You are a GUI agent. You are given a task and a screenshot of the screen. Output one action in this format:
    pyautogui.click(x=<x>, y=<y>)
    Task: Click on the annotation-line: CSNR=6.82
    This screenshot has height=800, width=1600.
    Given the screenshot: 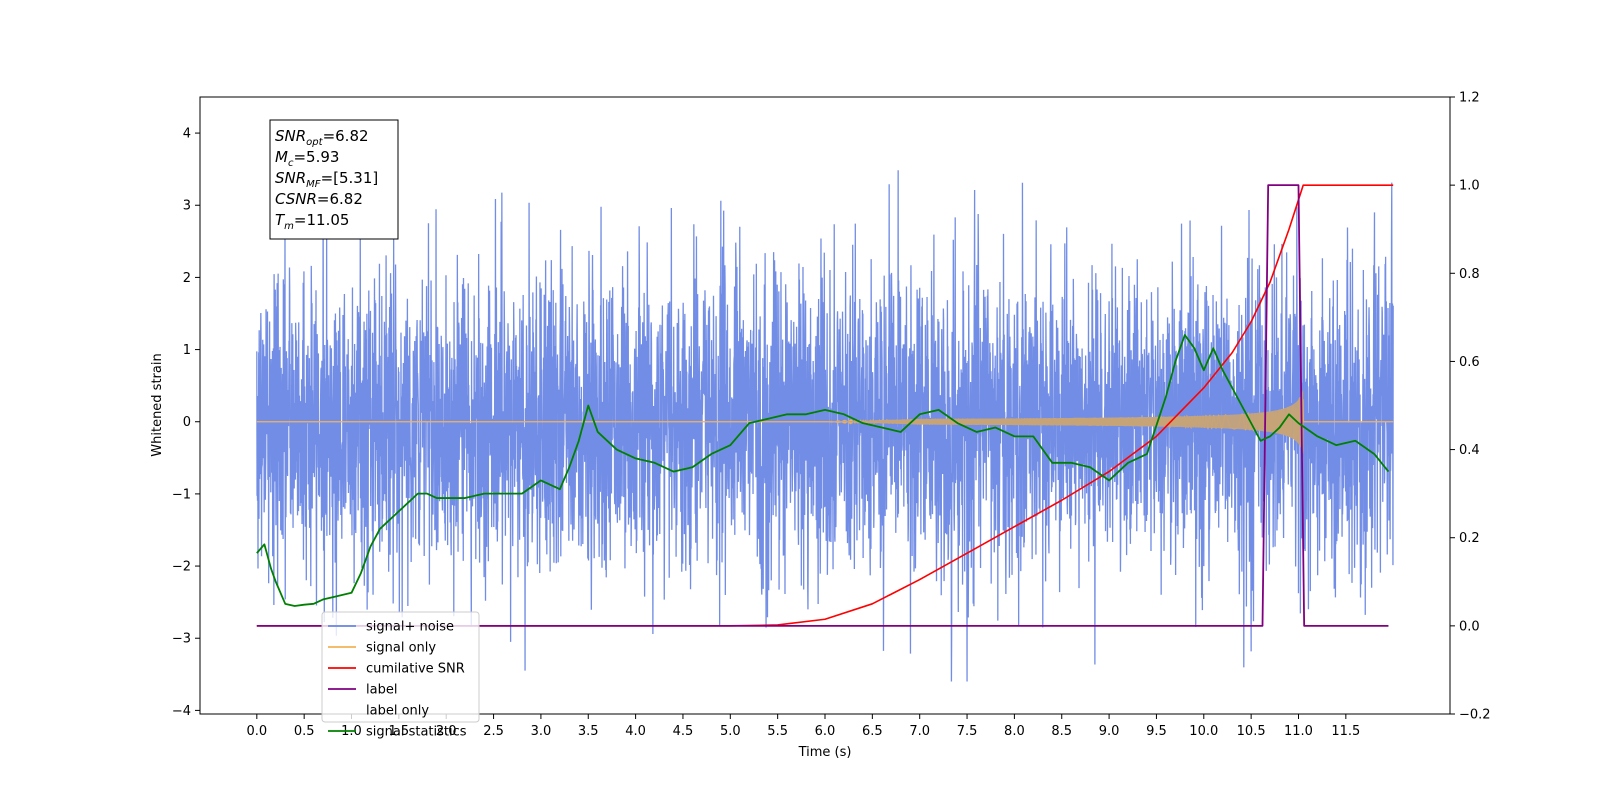 What is the action you would take?
    pyautogui.click(x=319, y=199)
    